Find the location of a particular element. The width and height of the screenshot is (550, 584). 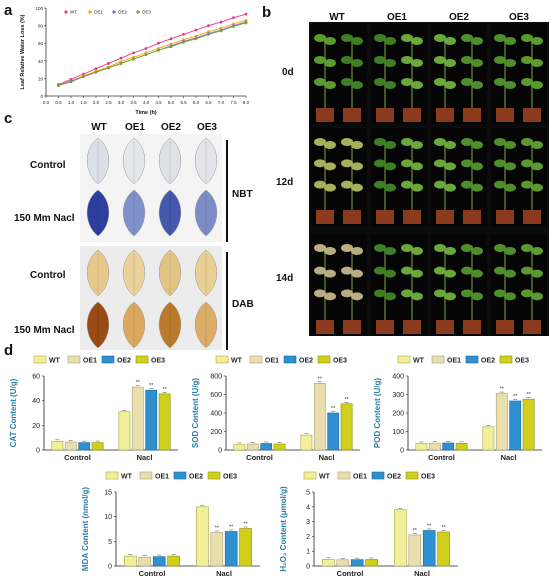

b-col-header-oe1: OE1 is located at coordinates (396, 17).